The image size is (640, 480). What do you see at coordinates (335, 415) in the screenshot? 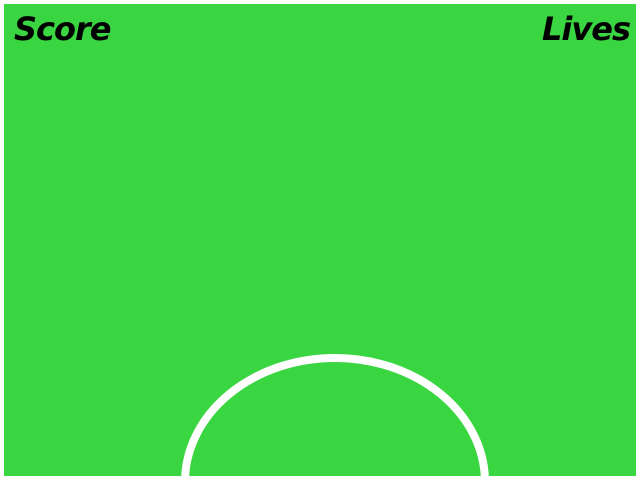
I see `center-arc-line` at bounding box center [335, 415].